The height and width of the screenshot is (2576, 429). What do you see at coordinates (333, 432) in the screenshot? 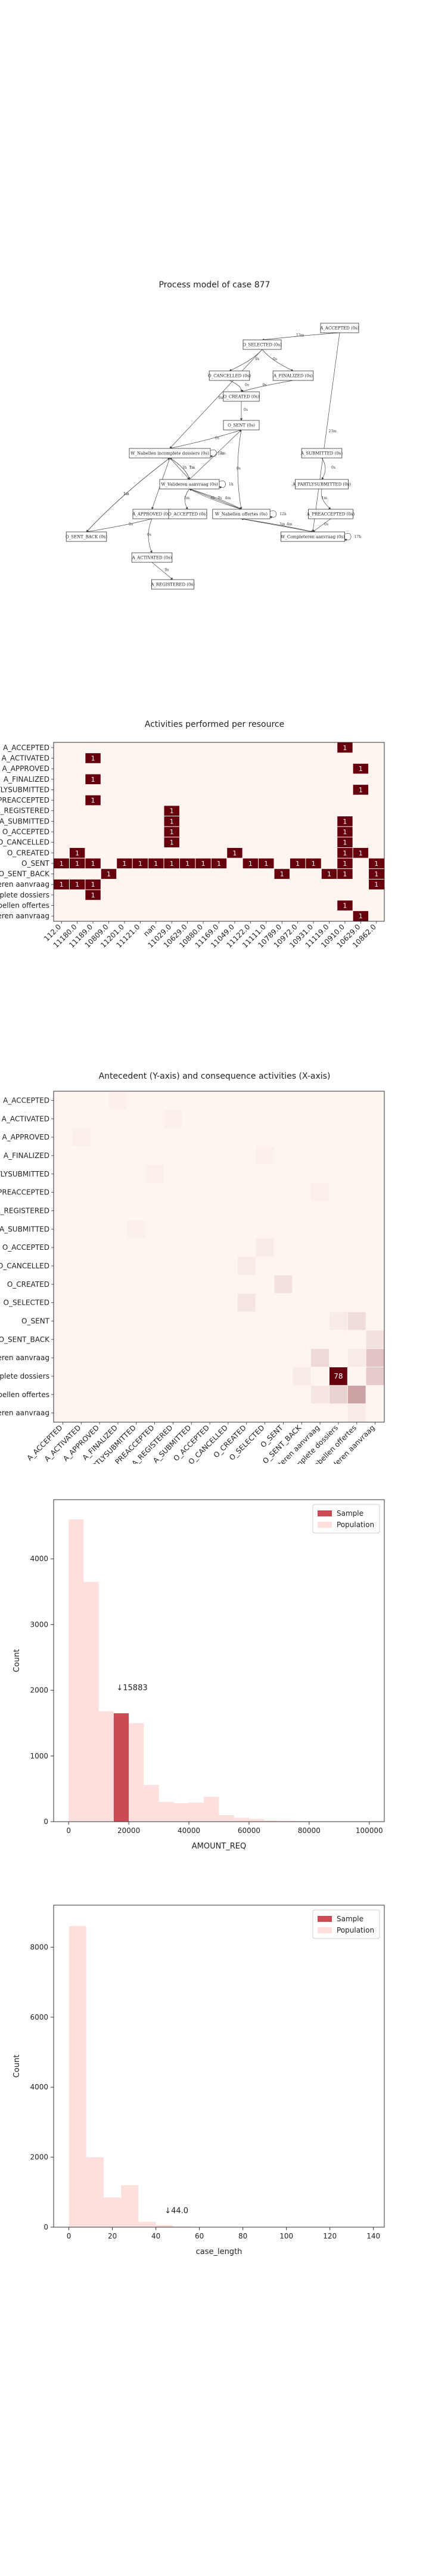
I see `process-edge-label: 23m` at bounding box center [333, 432].